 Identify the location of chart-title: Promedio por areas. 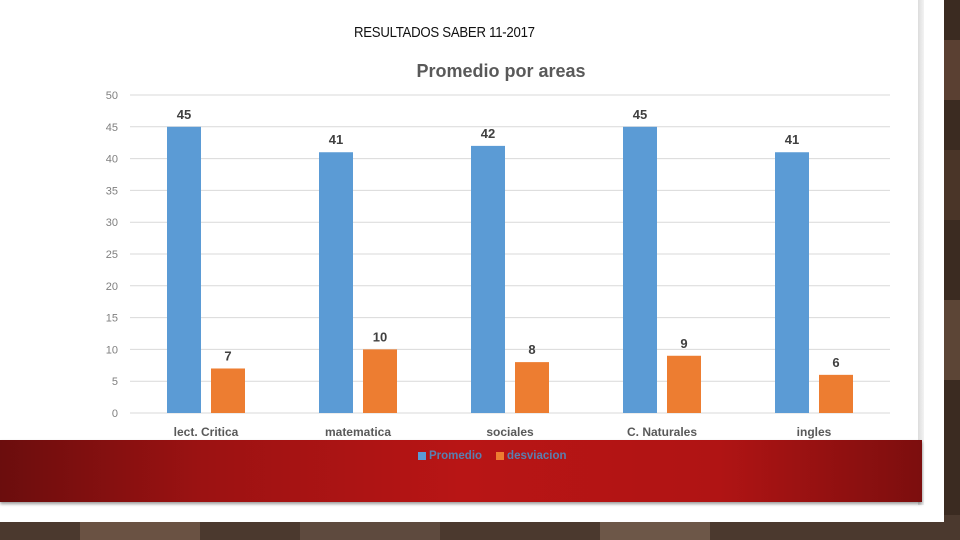
(500, 71).